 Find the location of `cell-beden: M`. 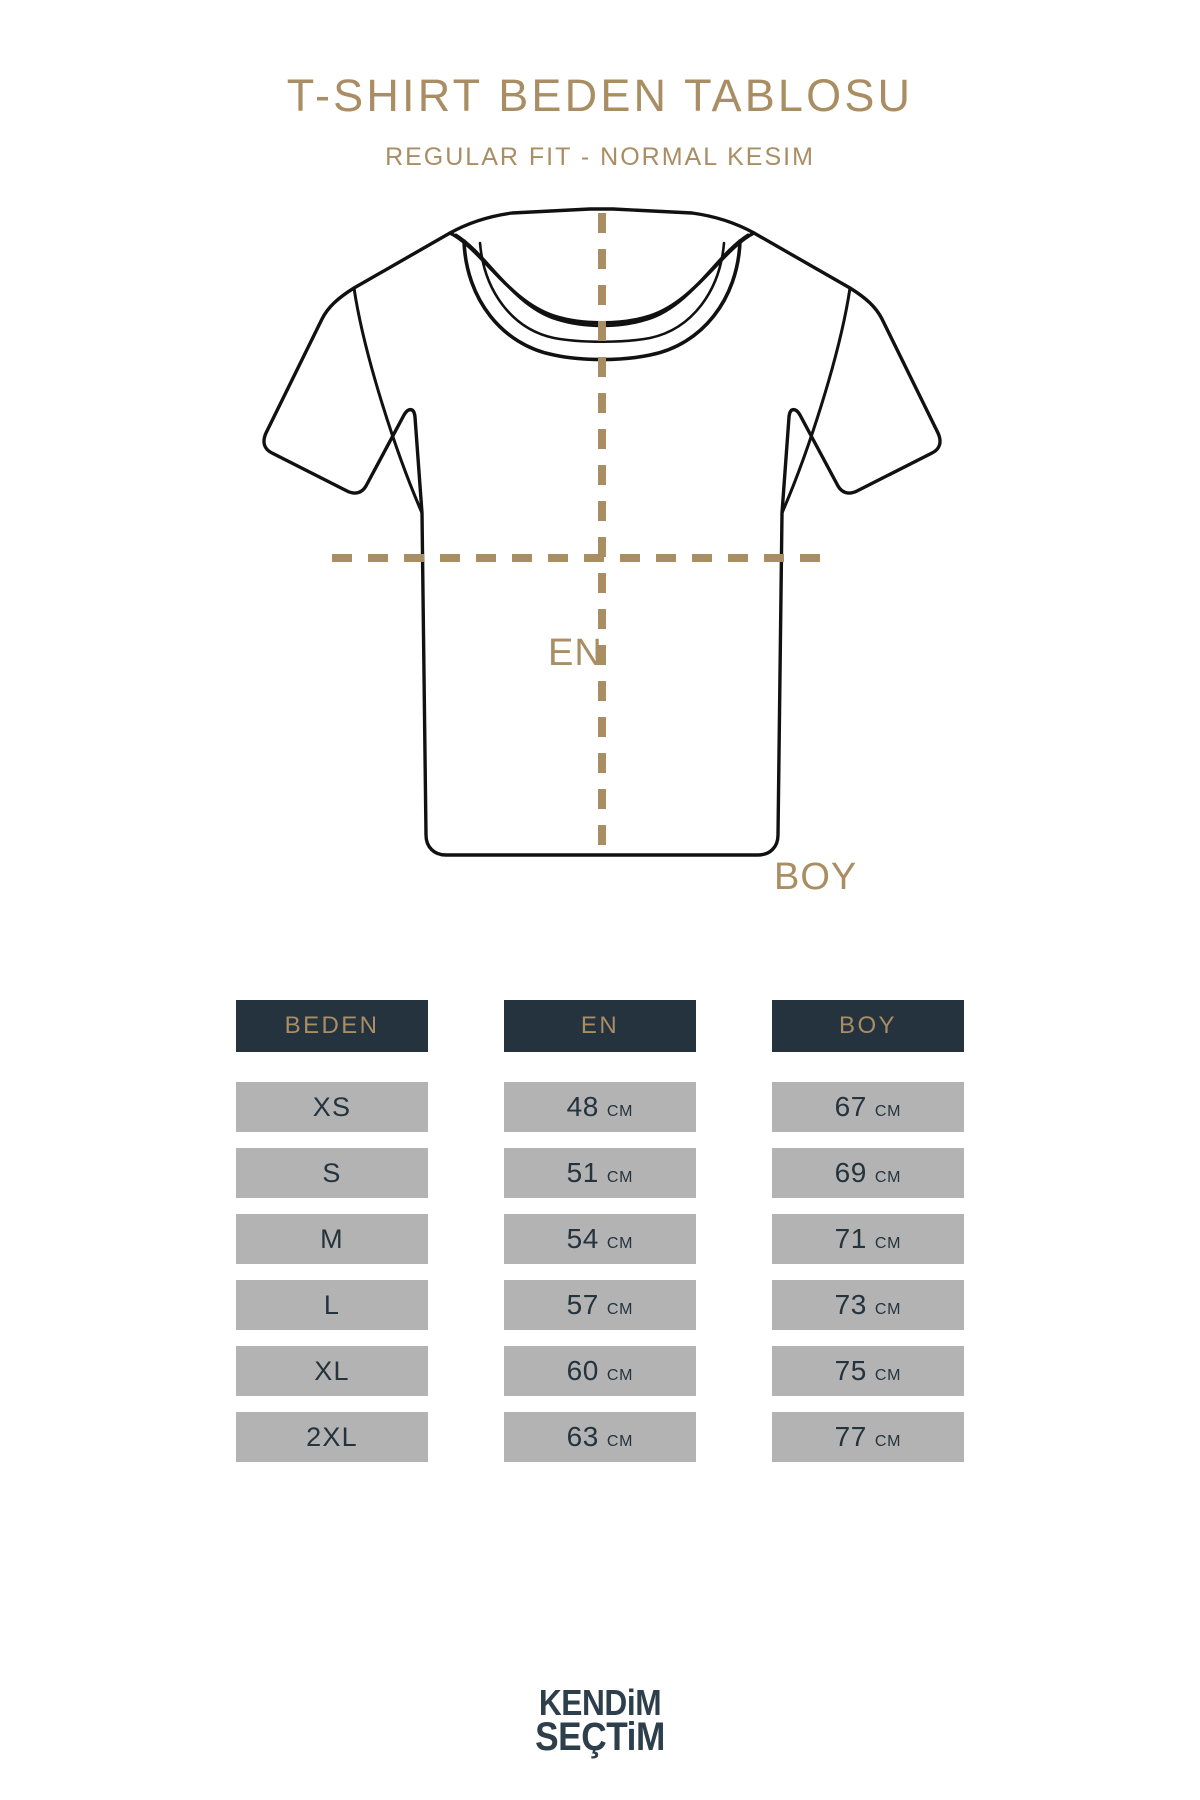

cell-beden: M is located at coordinates (332, 1239).